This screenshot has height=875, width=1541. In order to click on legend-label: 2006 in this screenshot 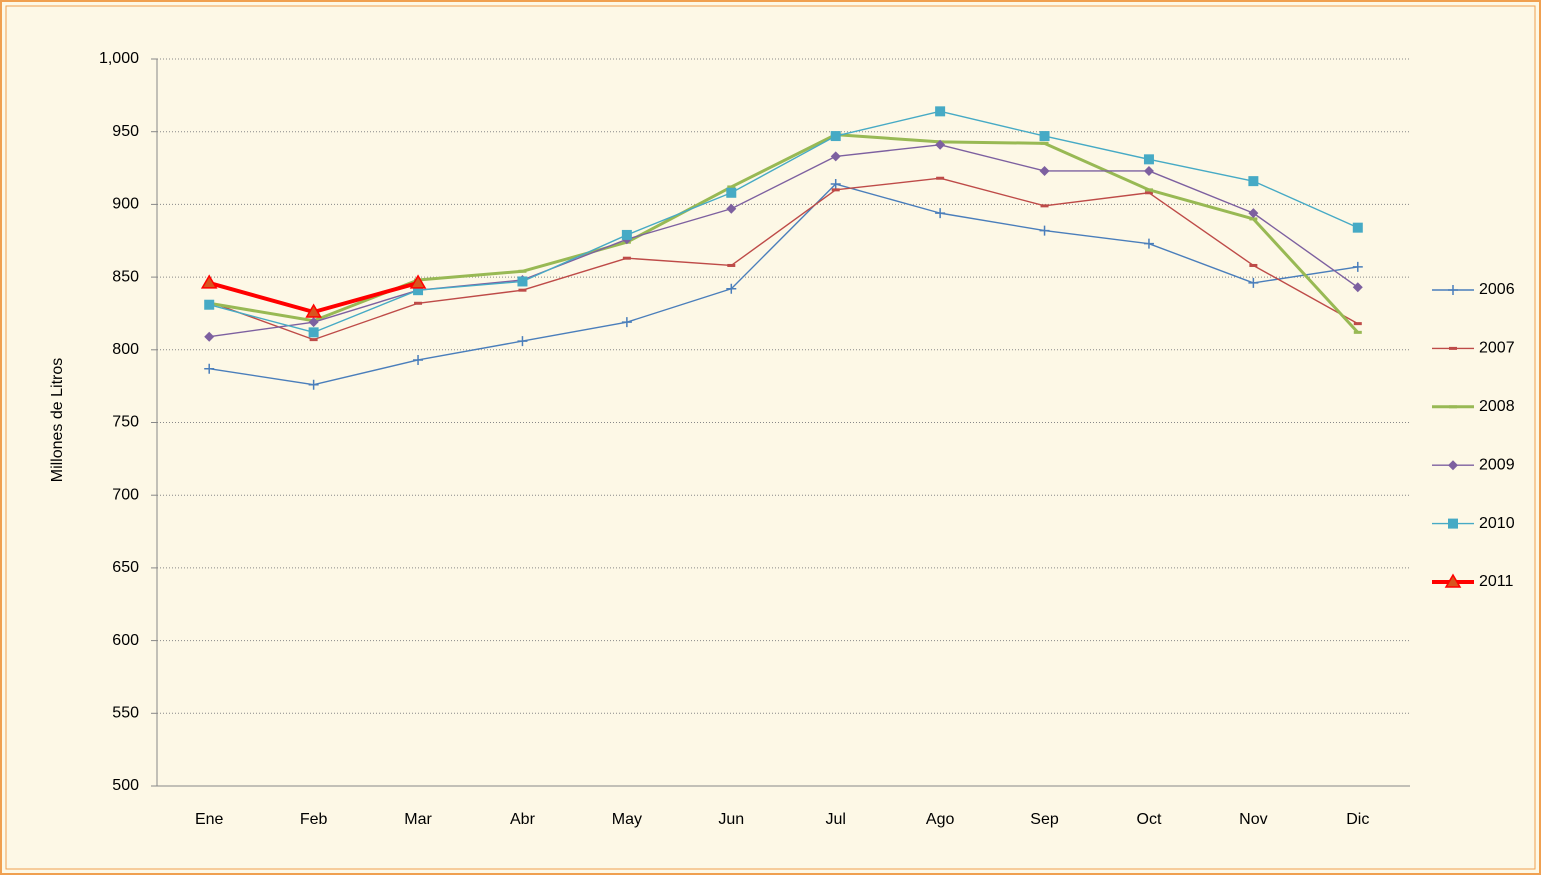, I will do `click(1497, 289)`.